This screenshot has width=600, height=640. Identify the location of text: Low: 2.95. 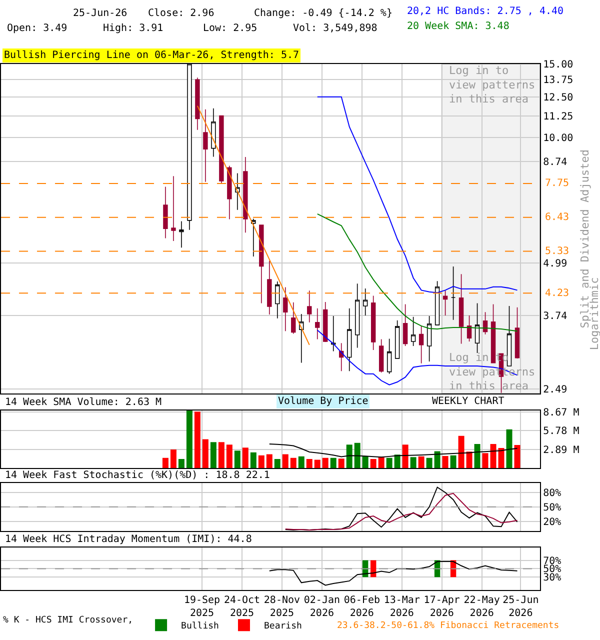
(230, 28).